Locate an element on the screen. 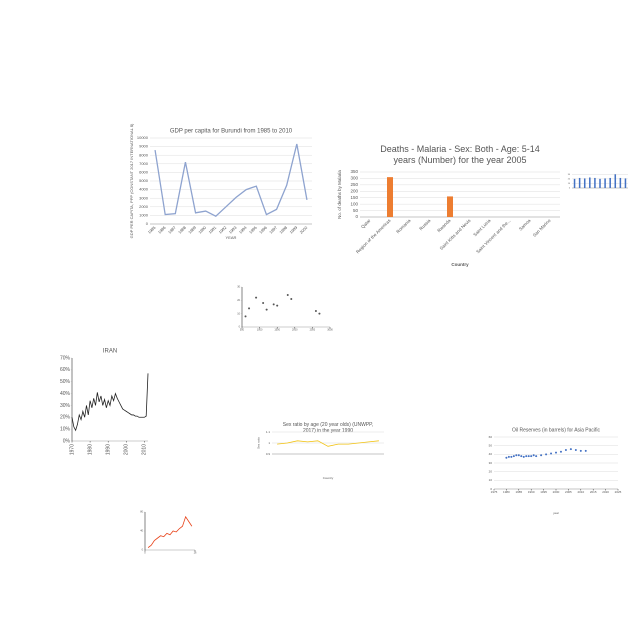 Image resolution: width=640 pixels, height=640 pixels. y-tick-label: 200 is located at coordinates (354, 190).